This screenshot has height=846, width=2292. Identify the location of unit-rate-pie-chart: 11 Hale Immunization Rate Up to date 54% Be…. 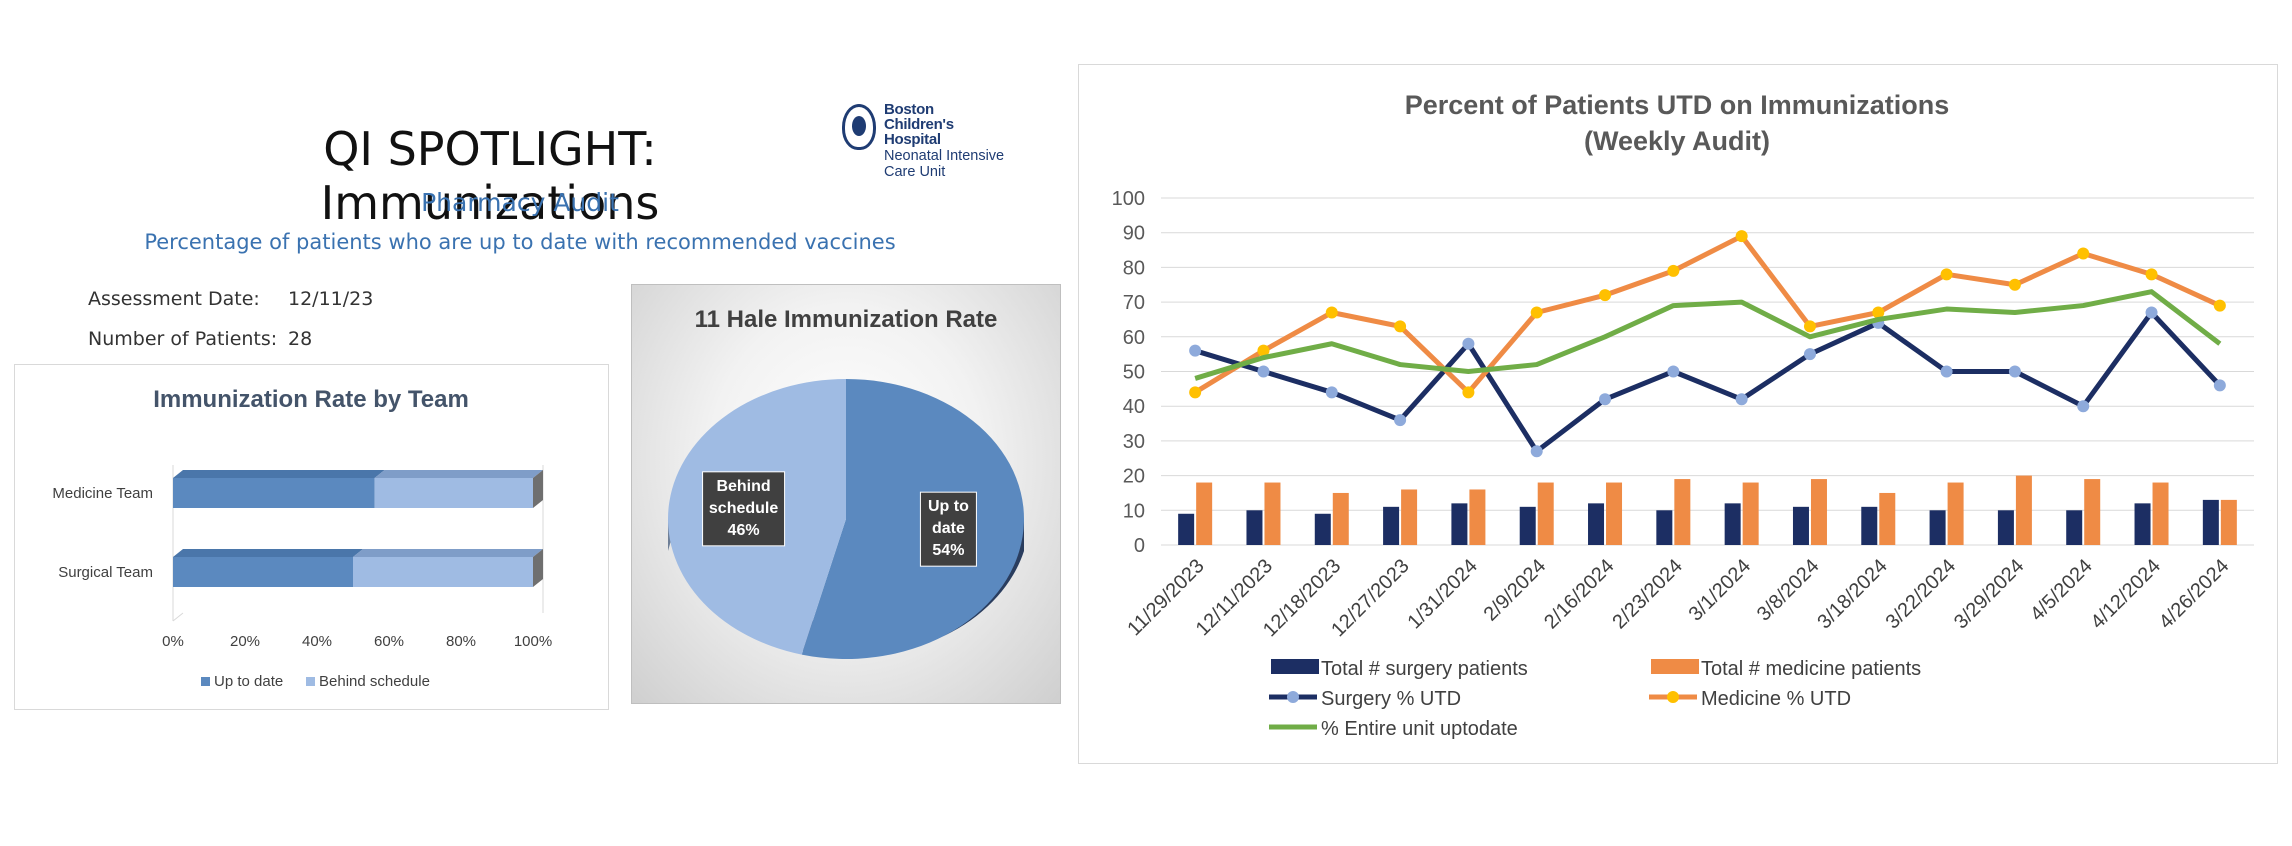
(845, 482).